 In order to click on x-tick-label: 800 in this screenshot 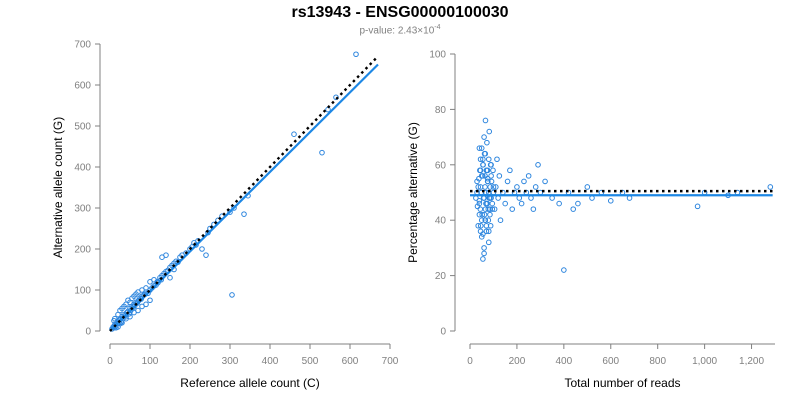, I will do `click(657, 361)`.